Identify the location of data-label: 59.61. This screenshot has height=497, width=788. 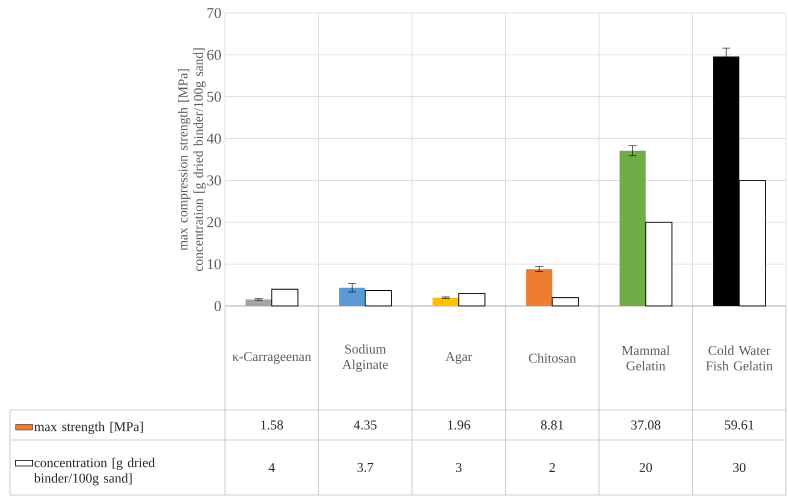
(739, 425).